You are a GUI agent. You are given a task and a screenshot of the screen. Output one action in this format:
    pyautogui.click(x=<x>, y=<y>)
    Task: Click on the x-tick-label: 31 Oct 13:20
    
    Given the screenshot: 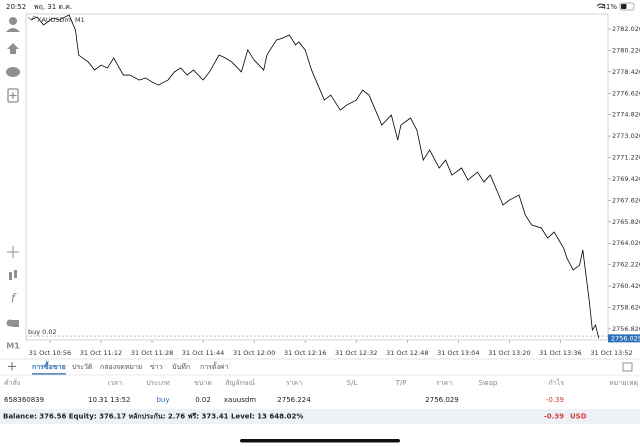 What is the action you would take?
    pyautogui.click(x=509, y=353)
    